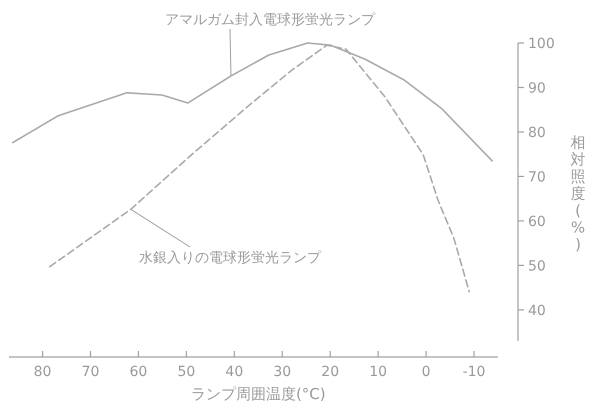 This screenshot has width=602, height=420. Describe the element at coordinates (537, 310) in the screenshot. I see `y-tick-label: 40` at that location.